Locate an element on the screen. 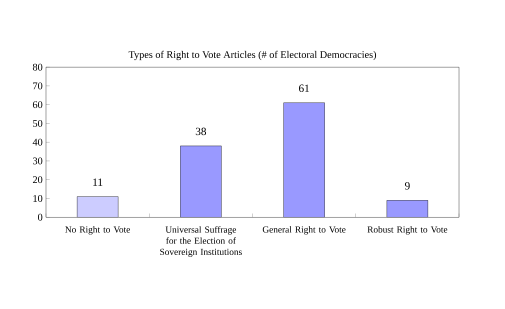 The image size is (505, 309). y-tick-label: 70 is located at coordinates (37, 86).